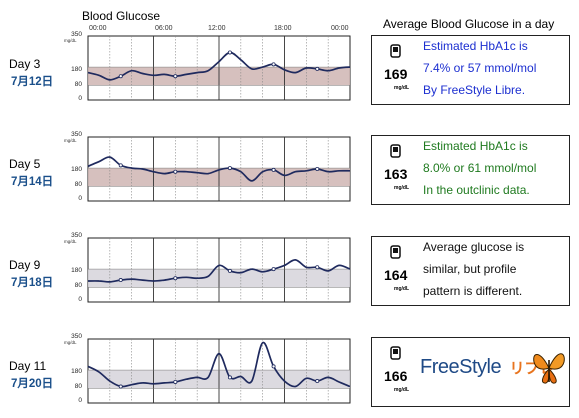  What do you see at coordinates (121, 16) in the screenshot?
I see `chart-title: Blood Glucose` at bounding box center [121, 16].